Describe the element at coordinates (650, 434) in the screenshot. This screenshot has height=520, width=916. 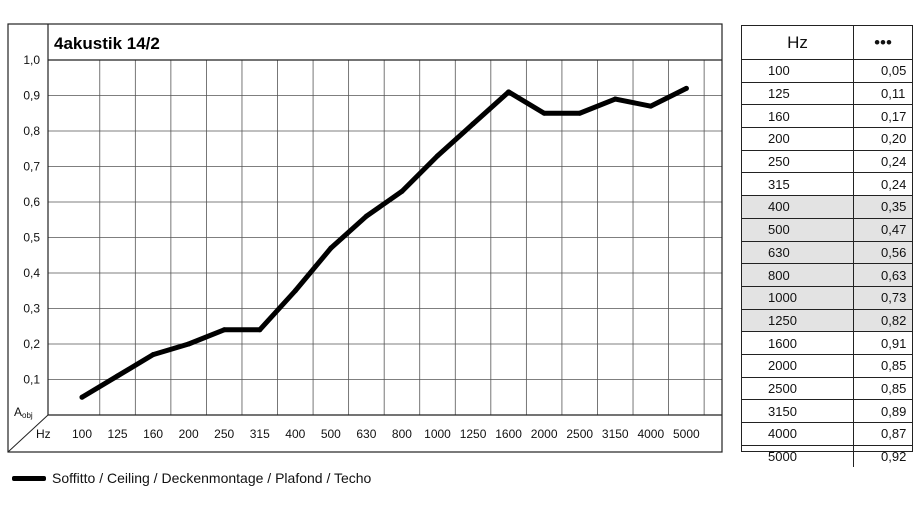
I see `x-tick-label: 4000` at that location.